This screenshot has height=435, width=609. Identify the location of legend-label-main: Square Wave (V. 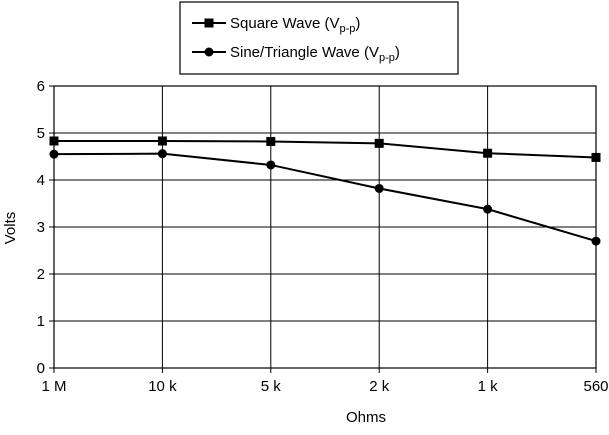
(285, 23).